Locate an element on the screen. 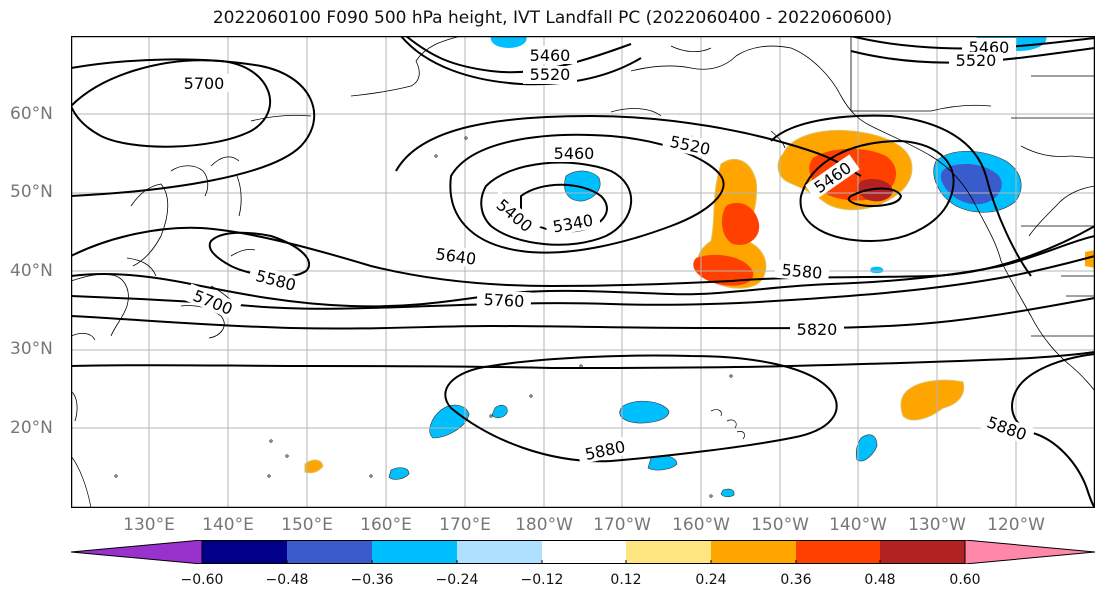 This screenshot has height=601, width=1105. colorbar-tick-label: −0.48 is located at coordinates (287, 580).